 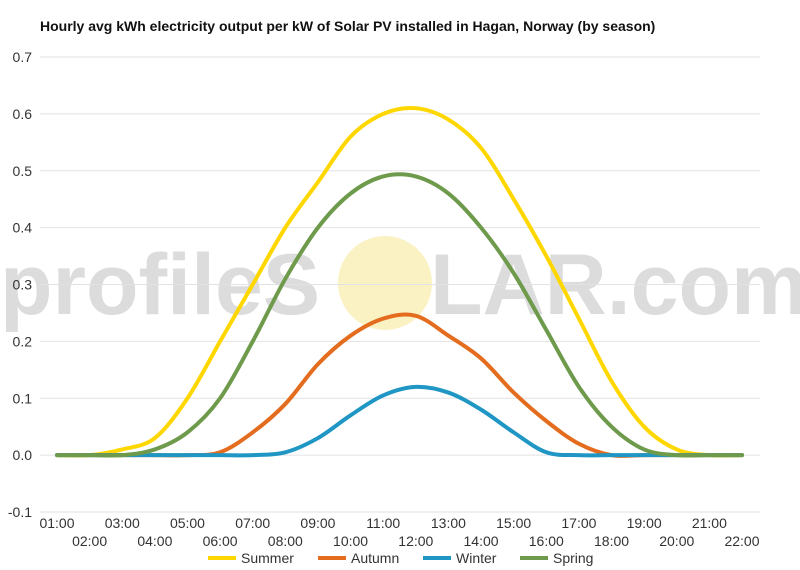 I want to click on x-tick-label: 08:00, so click(x=285, y=541).